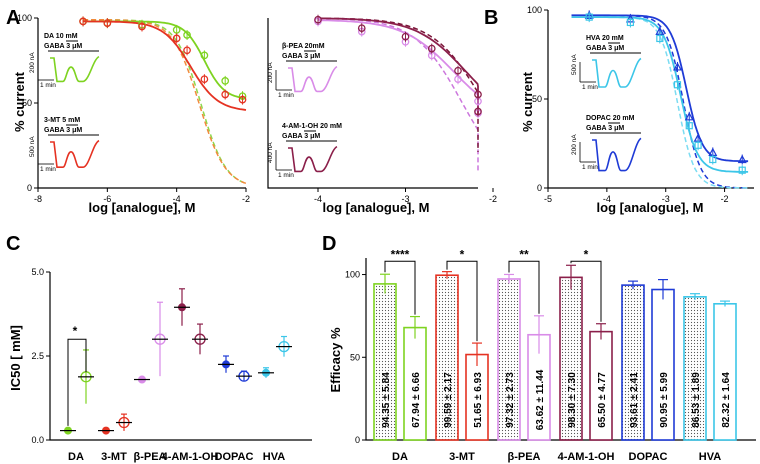  I want to click on inset-label-b-2-drug: DOPAC 20 mM, so click(610, 118).